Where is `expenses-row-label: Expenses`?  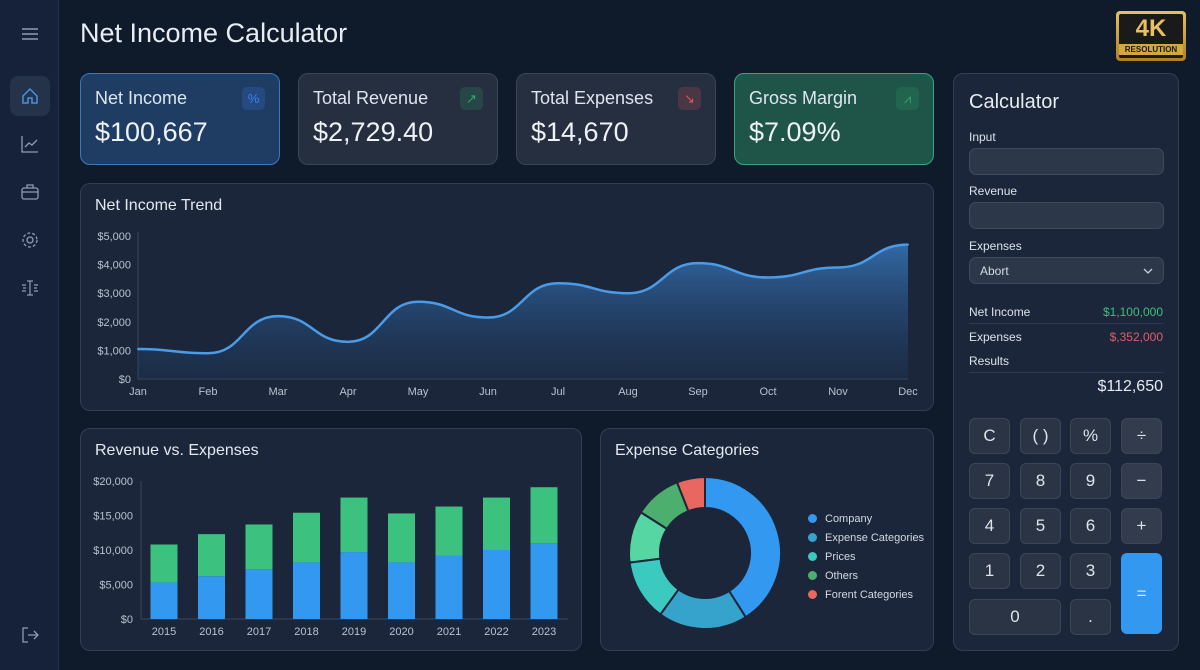
expenses-row-label: Expenses is located at coordinates (995, 337).